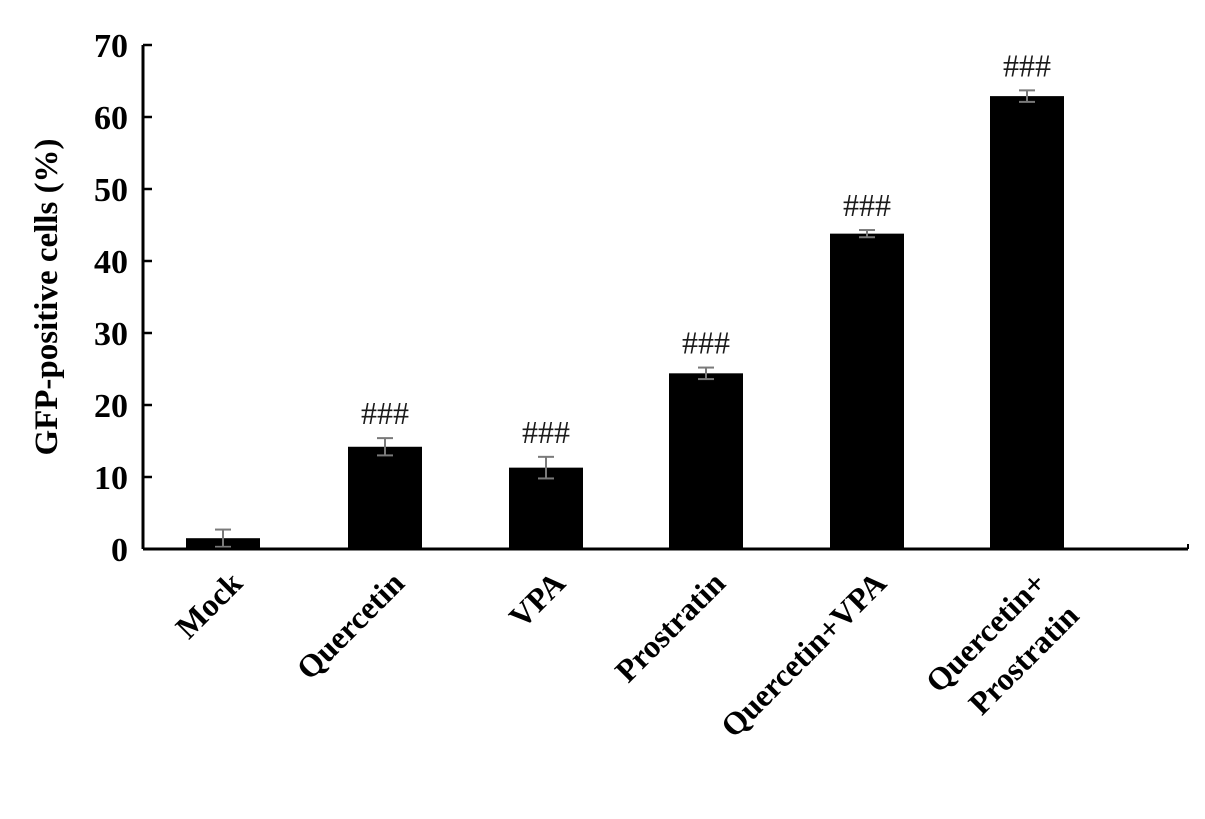  What do you see at coordinates (123, 298) in the screenshot?
I see `y-ticks-group: 0 10 20 30 40 50 60 70` at bounding box center [123, 298].